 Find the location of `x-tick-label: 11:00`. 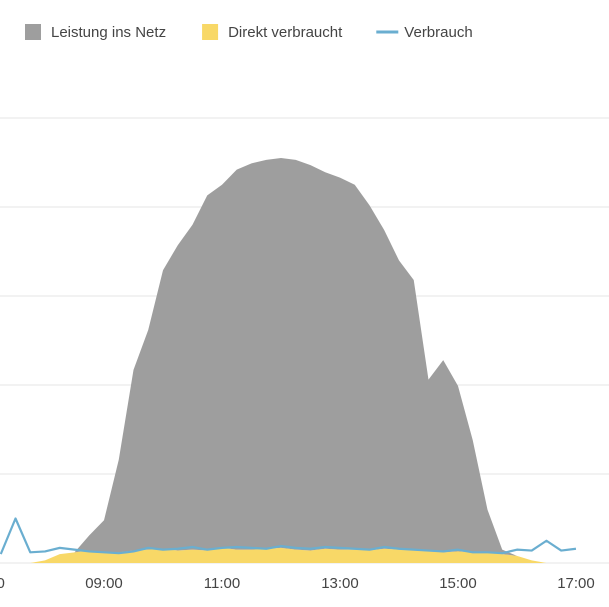

x-tick-label: 11:00 is located at coordinates (222, 583).